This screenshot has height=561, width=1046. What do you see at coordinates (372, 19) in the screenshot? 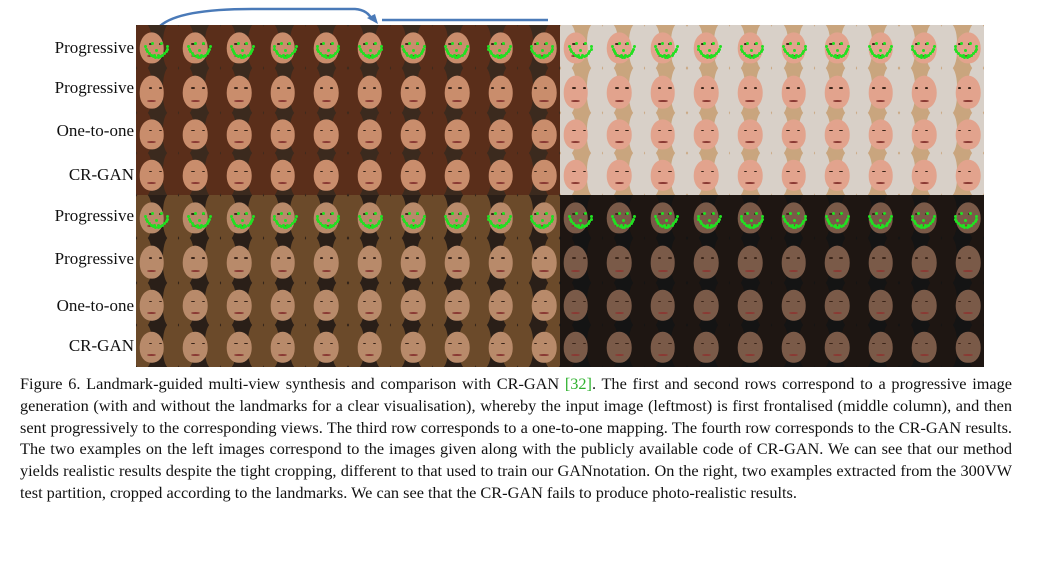
I see `arrow-head` at bounding box center [372, 19].